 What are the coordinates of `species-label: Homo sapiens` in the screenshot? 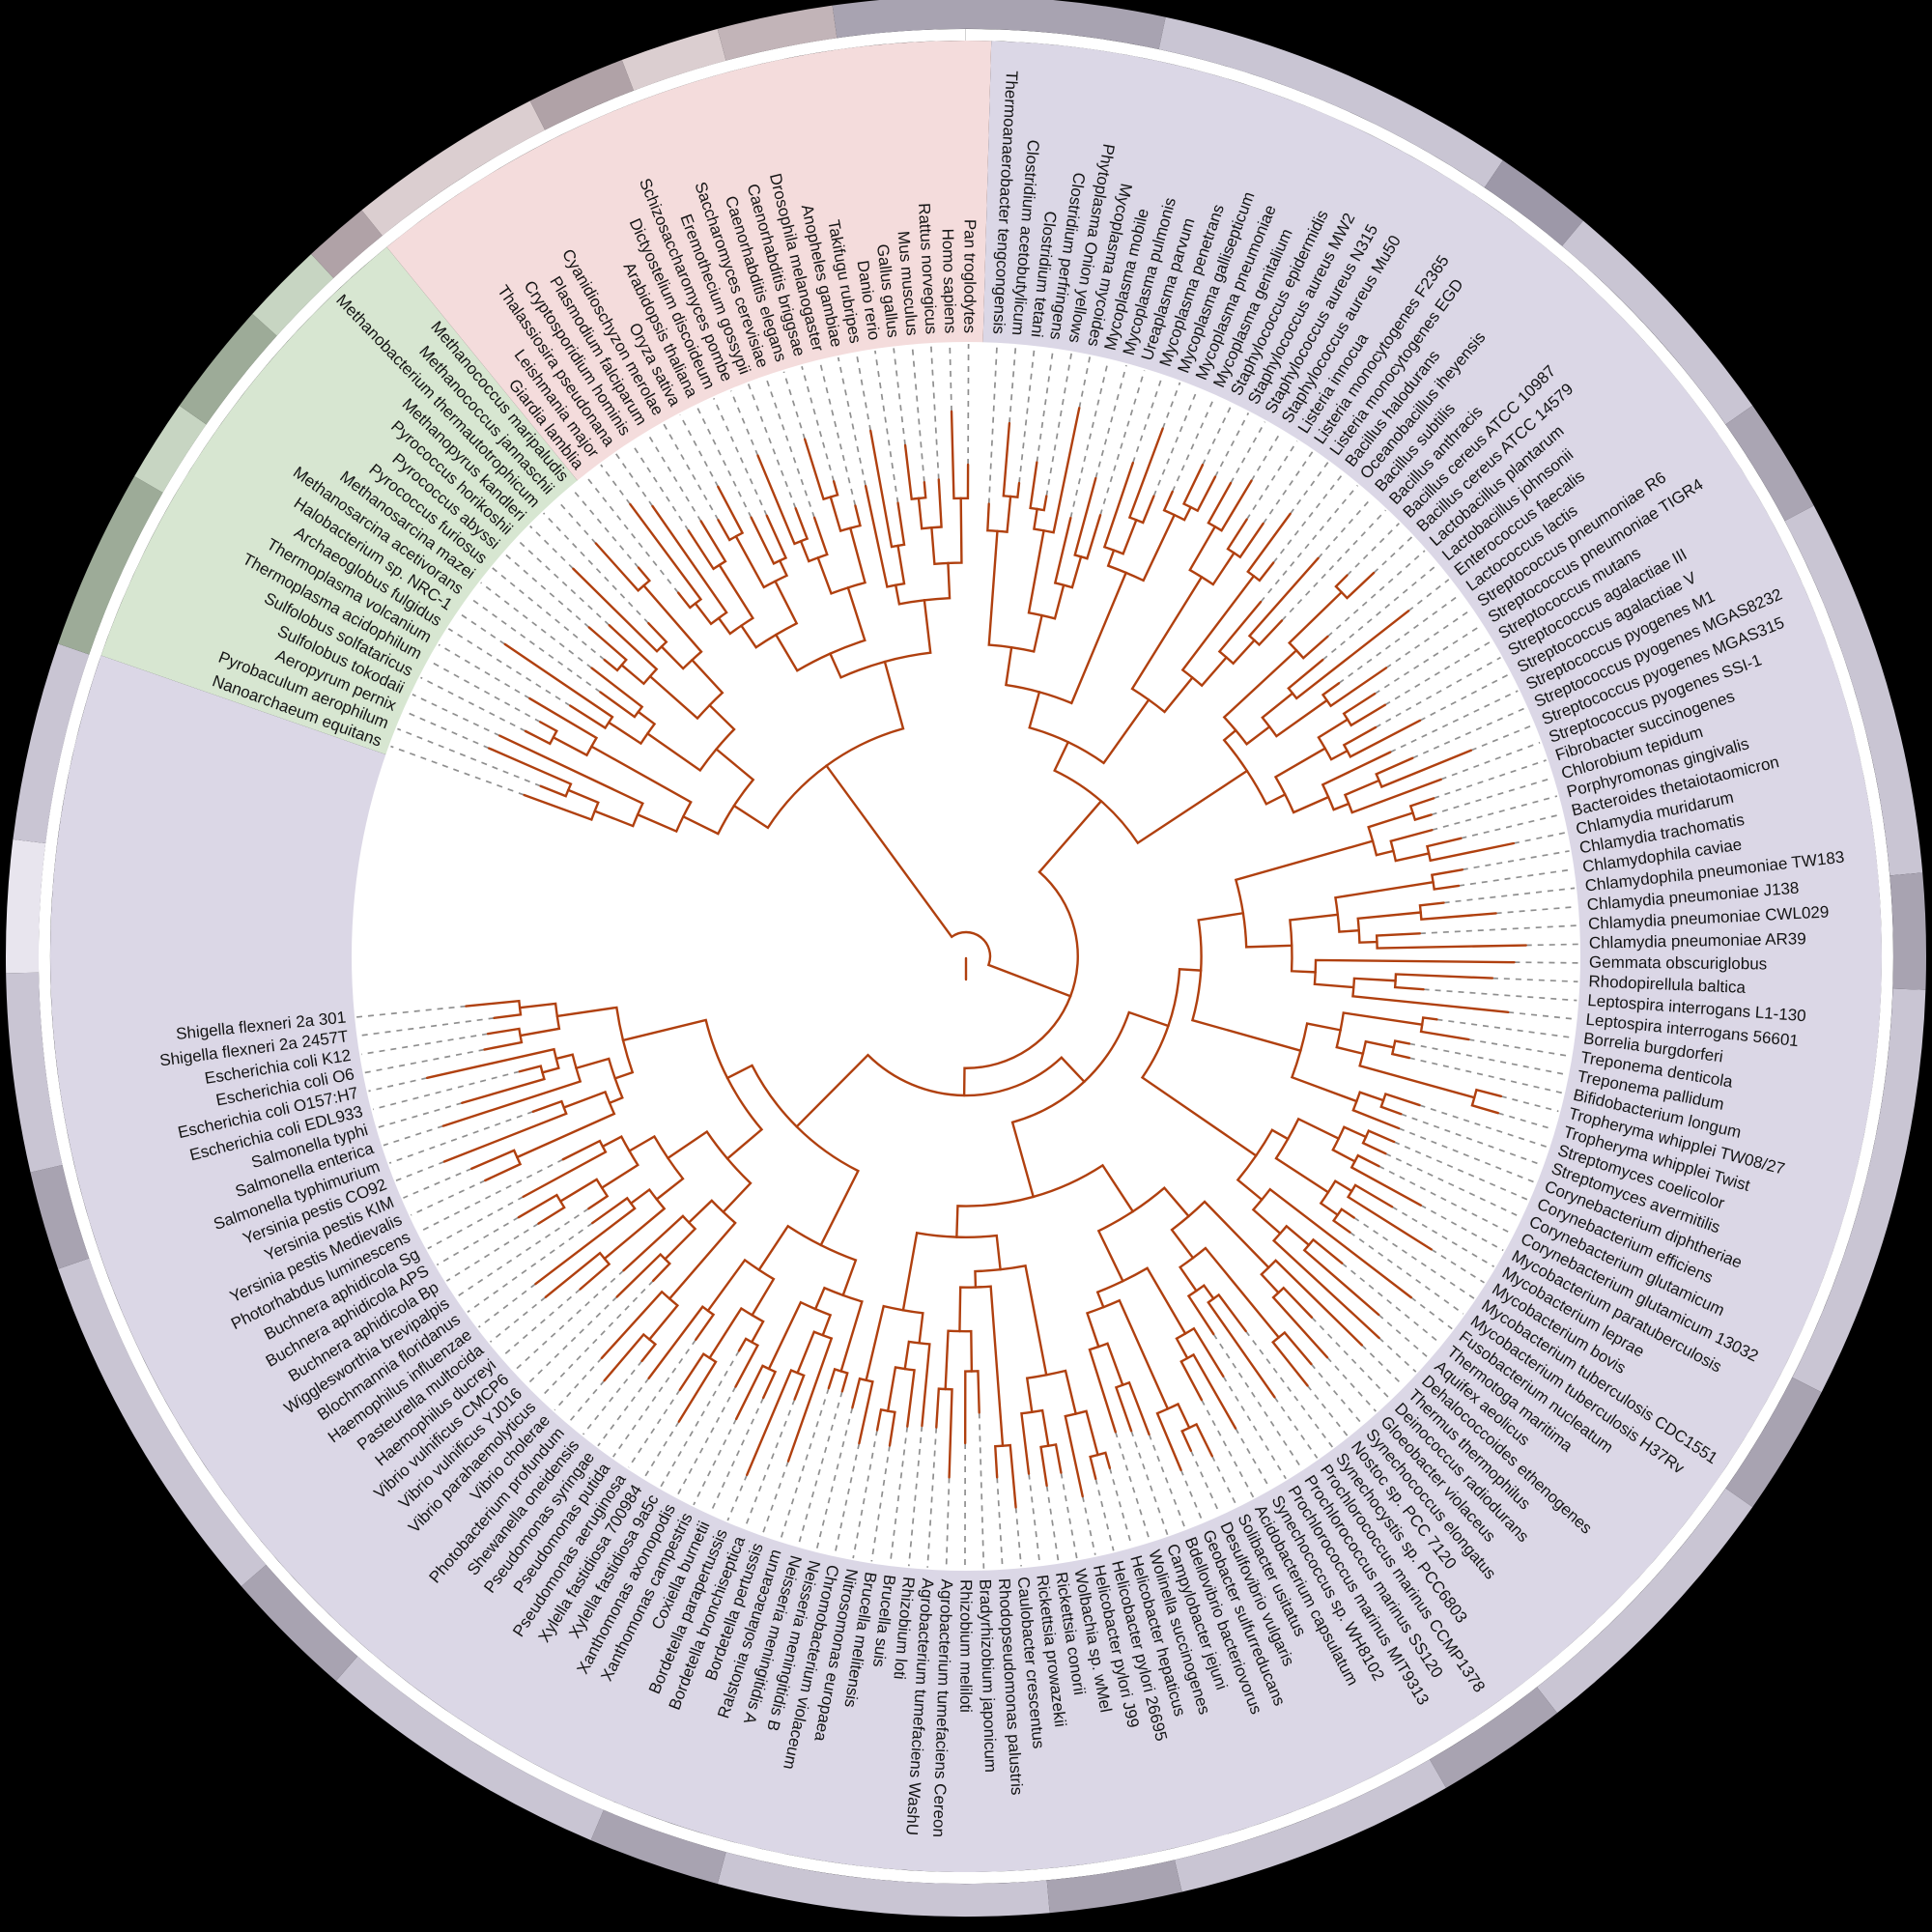 It's located at (949, 280).